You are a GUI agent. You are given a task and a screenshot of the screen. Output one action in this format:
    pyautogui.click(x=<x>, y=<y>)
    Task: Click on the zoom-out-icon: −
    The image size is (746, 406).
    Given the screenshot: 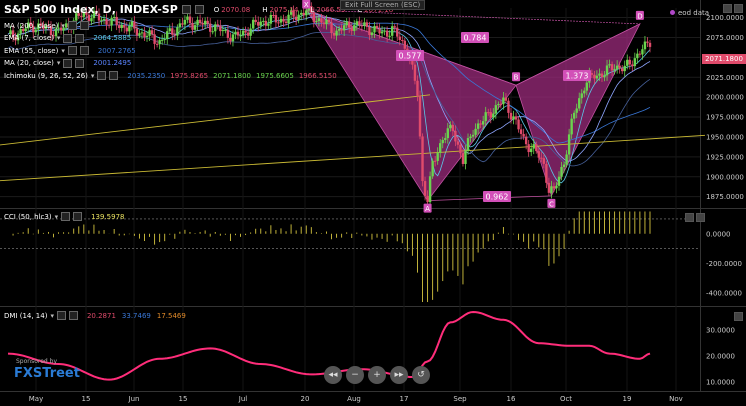 What is the action you would take?
    pyautogui.click(x=355, y=375)
    